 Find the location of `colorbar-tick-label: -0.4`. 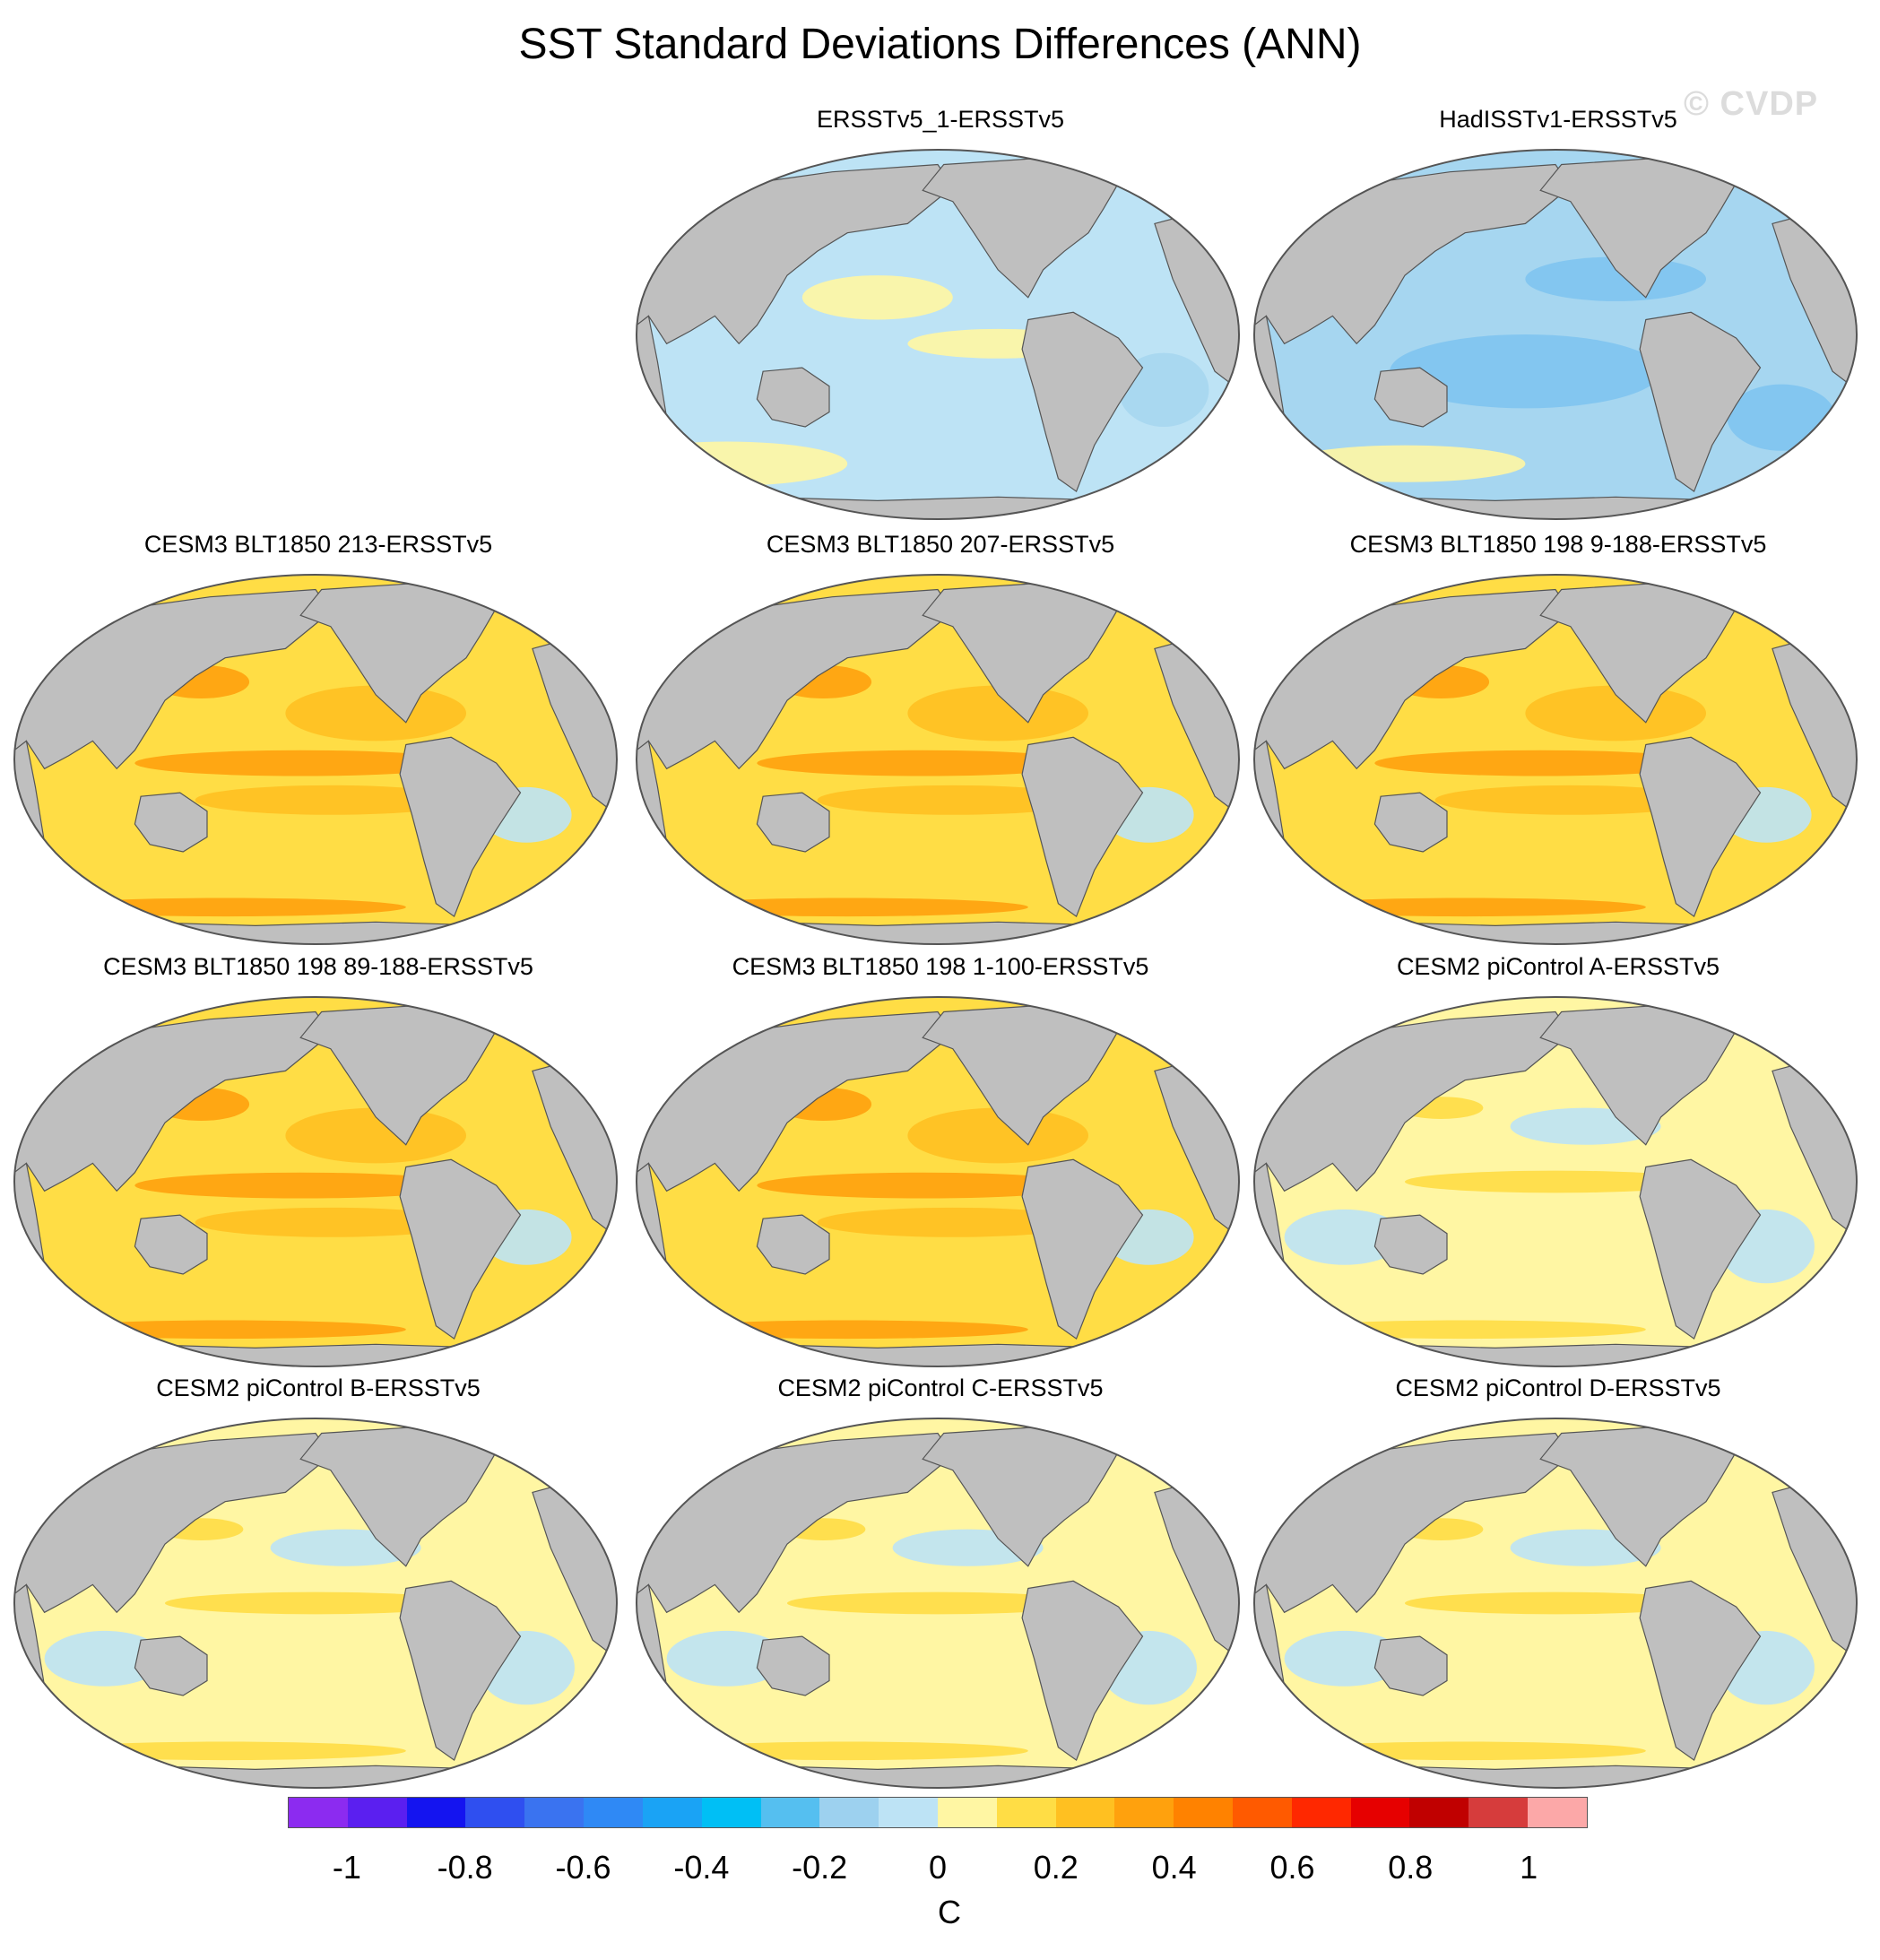

colorbar-tick-label: -0.4 is located at coordinates (701, 1867).